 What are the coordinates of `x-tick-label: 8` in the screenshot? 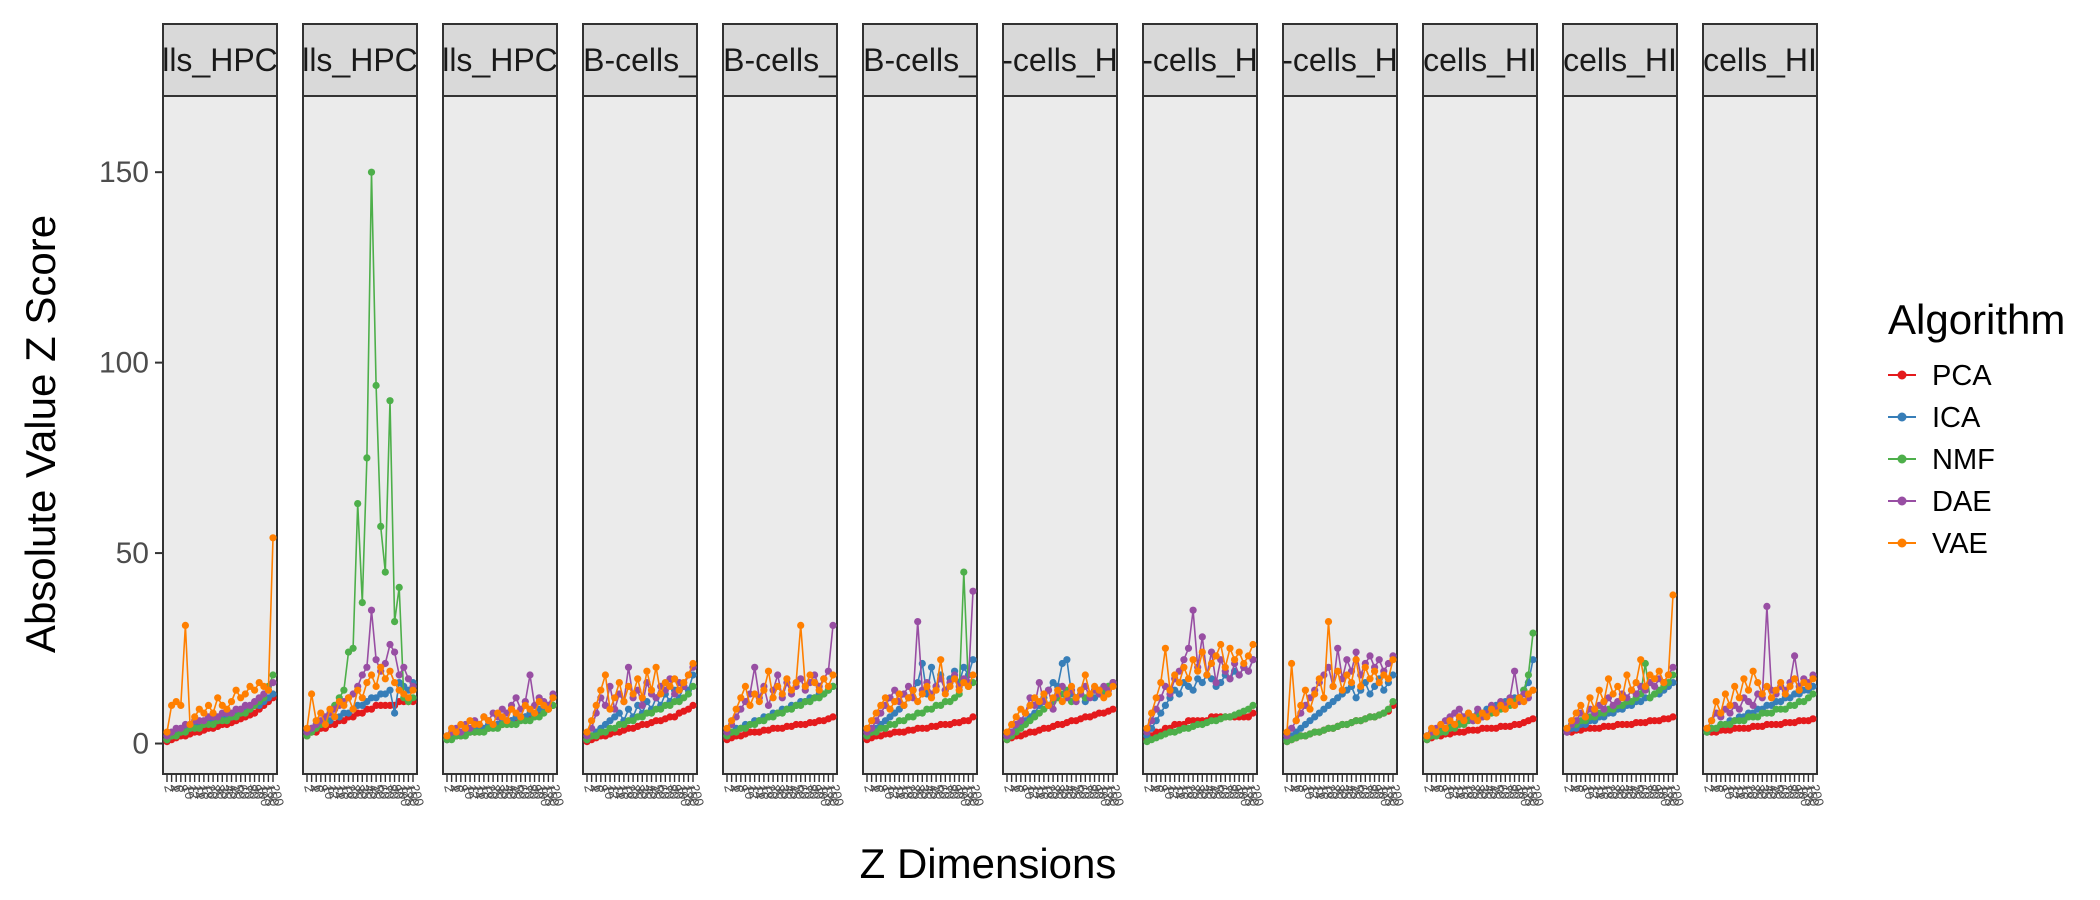 It's located at (1163, 788).